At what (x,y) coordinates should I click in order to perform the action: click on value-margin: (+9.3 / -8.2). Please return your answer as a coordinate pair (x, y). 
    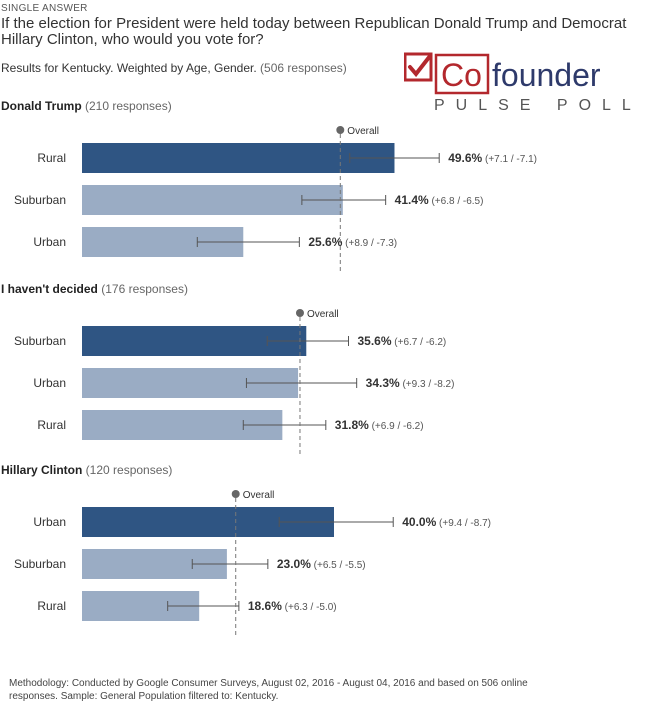
    Looking at the image, I should click on (427, 384).